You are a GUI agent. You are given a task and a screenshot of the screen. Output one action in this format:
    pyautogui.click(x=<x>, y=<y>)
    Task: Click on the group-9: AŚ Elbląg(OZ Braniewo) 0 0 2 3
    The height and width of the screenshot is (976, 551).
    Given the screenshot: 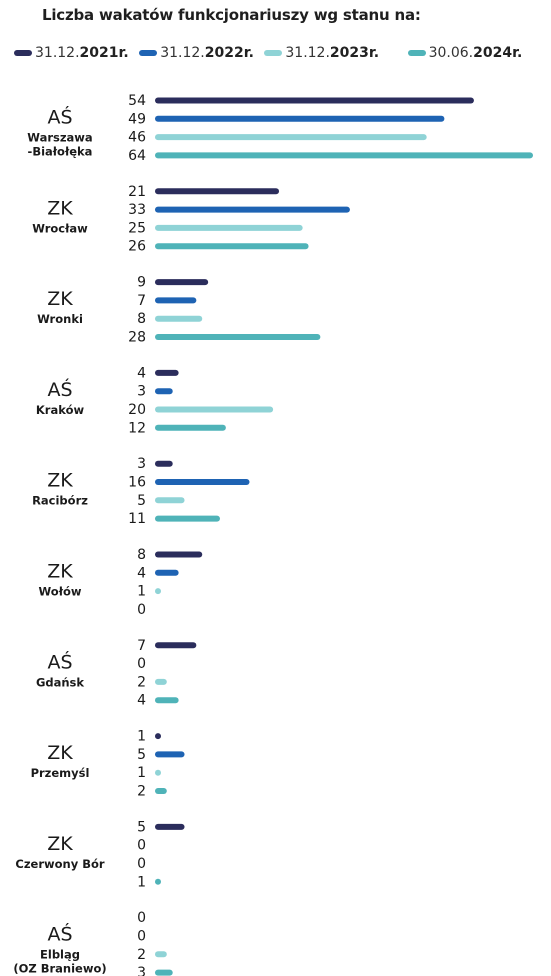 What is the action you would take?
    pyautogui.click(x=93, y=943)
    